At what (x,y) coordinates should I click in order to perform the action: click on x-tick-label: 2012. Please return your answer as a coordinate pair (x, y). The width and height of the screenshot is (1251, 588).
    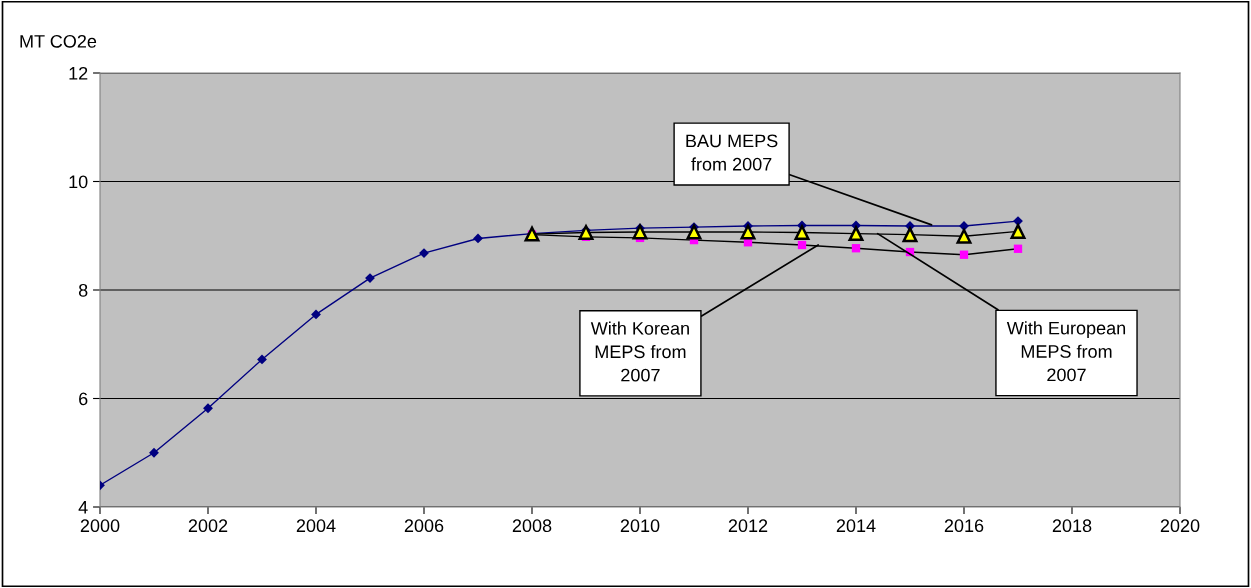
    Looking at the image, I should click on (748, 526).